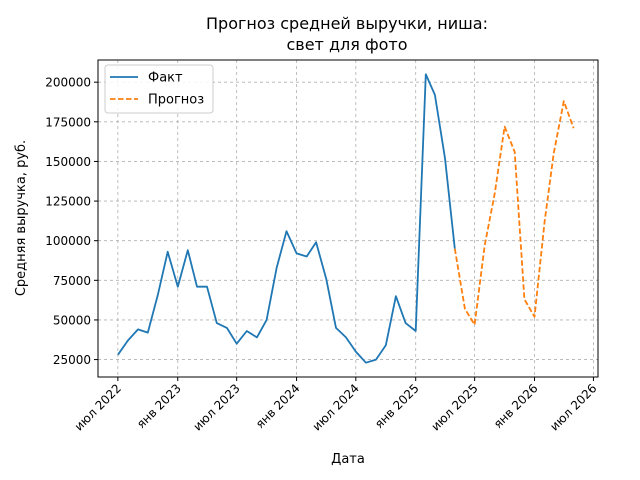 The height and width of the screenshot is (480, 640). I want to click on y-tick-label: 200000, so click(68, 83).